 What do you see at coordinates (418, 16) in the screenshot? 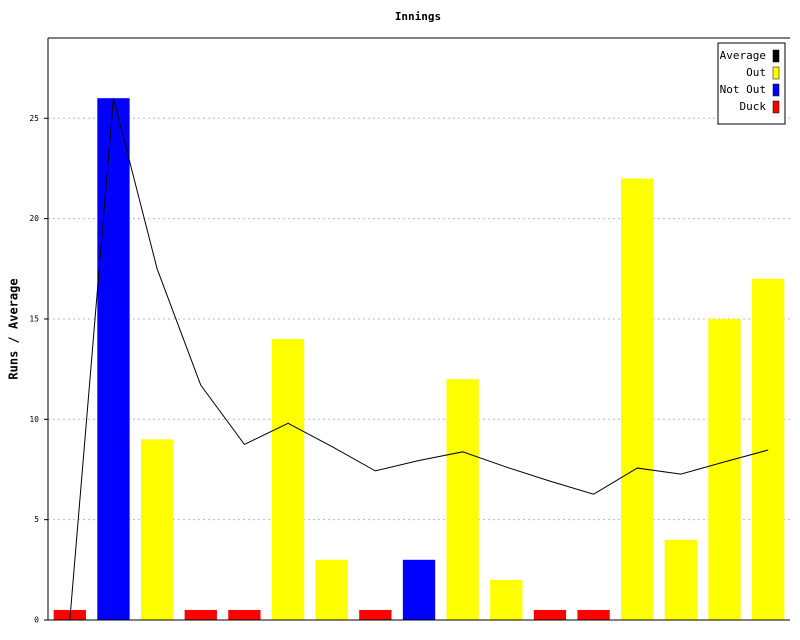
I see `chart-title: Innings` at bounding box center [418, 16].